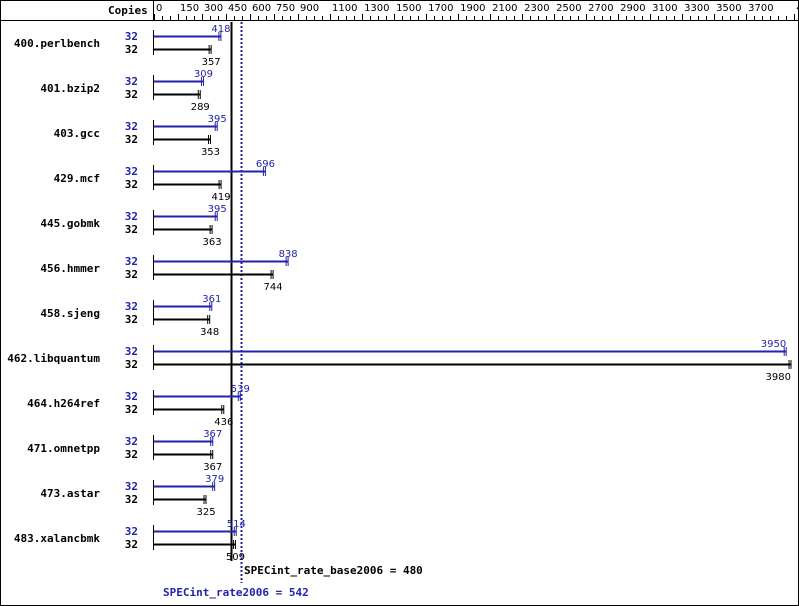 The width and height of the screenshot is (799, 606). Describe the element at coordinates (333, 570) in the screenshot. I see `base-summary-label: SPECint_rate_base2006 = 480` at that location.